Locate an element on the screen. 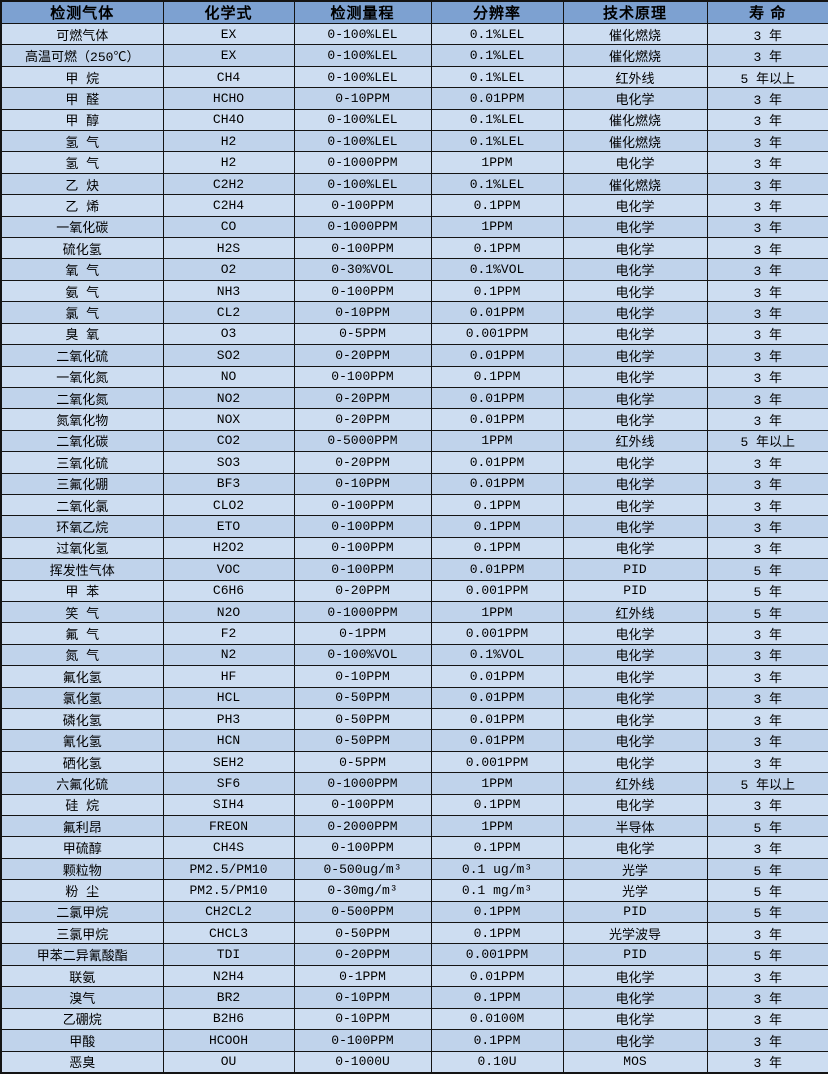  table-row: 氮氧化物 NOX 0-20PPM 0.01PPM 电化学 3 年 is located at coordinates (414, 419).